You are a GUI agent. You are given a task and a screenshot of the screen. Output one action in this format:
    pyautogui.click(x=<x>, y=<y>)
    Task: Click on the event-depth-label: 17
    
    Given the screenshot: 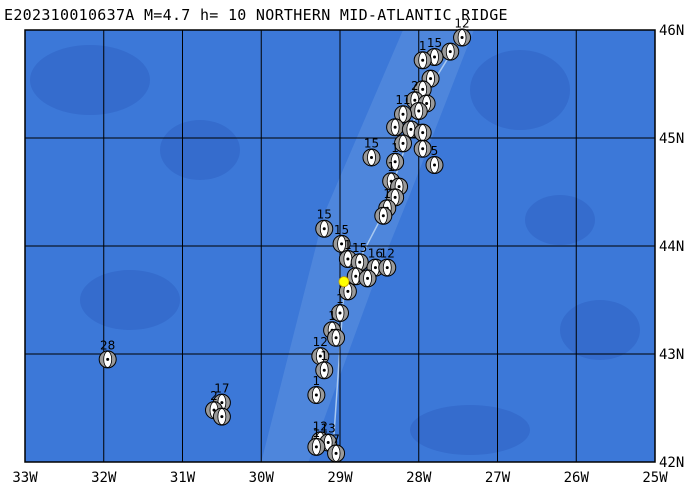 What is the action you would take?
    pyautogui.click(x=221, y=389)
    